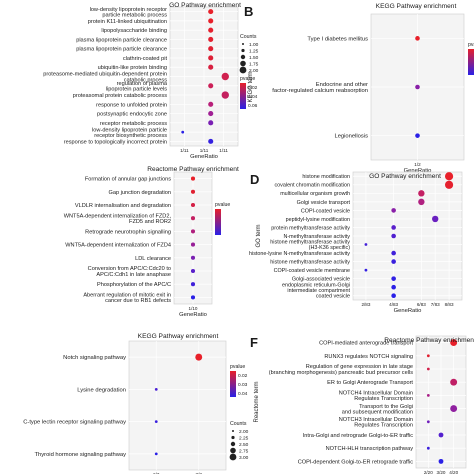 This screenshot has width=474, height=474. I want to click on category-label: COPI-coated vesicle, so click(325, 211).